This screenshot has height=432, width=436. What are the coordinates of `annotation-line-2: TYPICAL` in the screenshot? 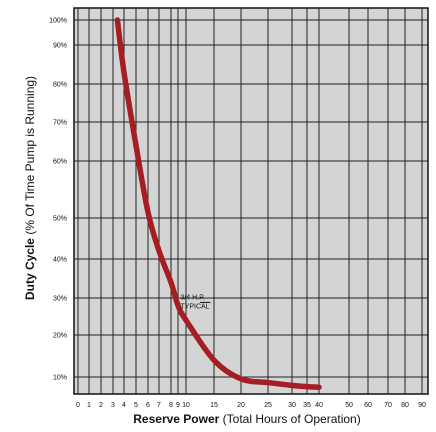 It's located at (194, 306).